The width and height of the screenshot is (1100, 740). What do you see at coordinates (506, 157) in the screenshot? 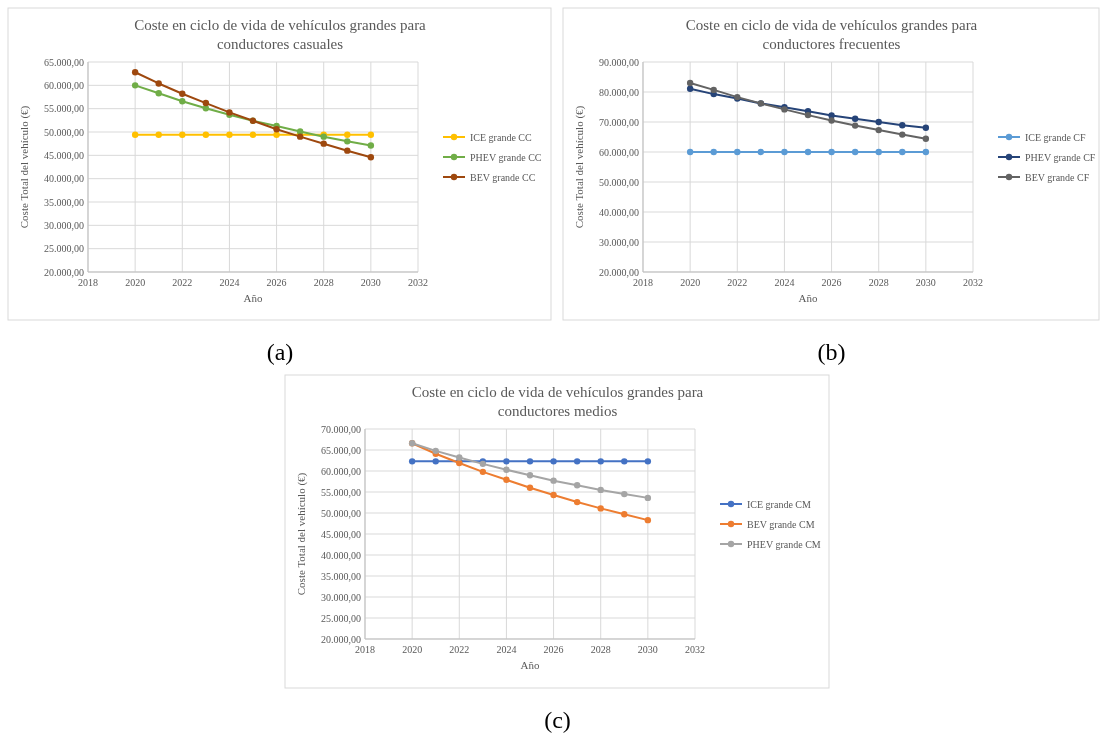
I see `legend-label: PHEV grande CC` at bounding box center [506, 157].